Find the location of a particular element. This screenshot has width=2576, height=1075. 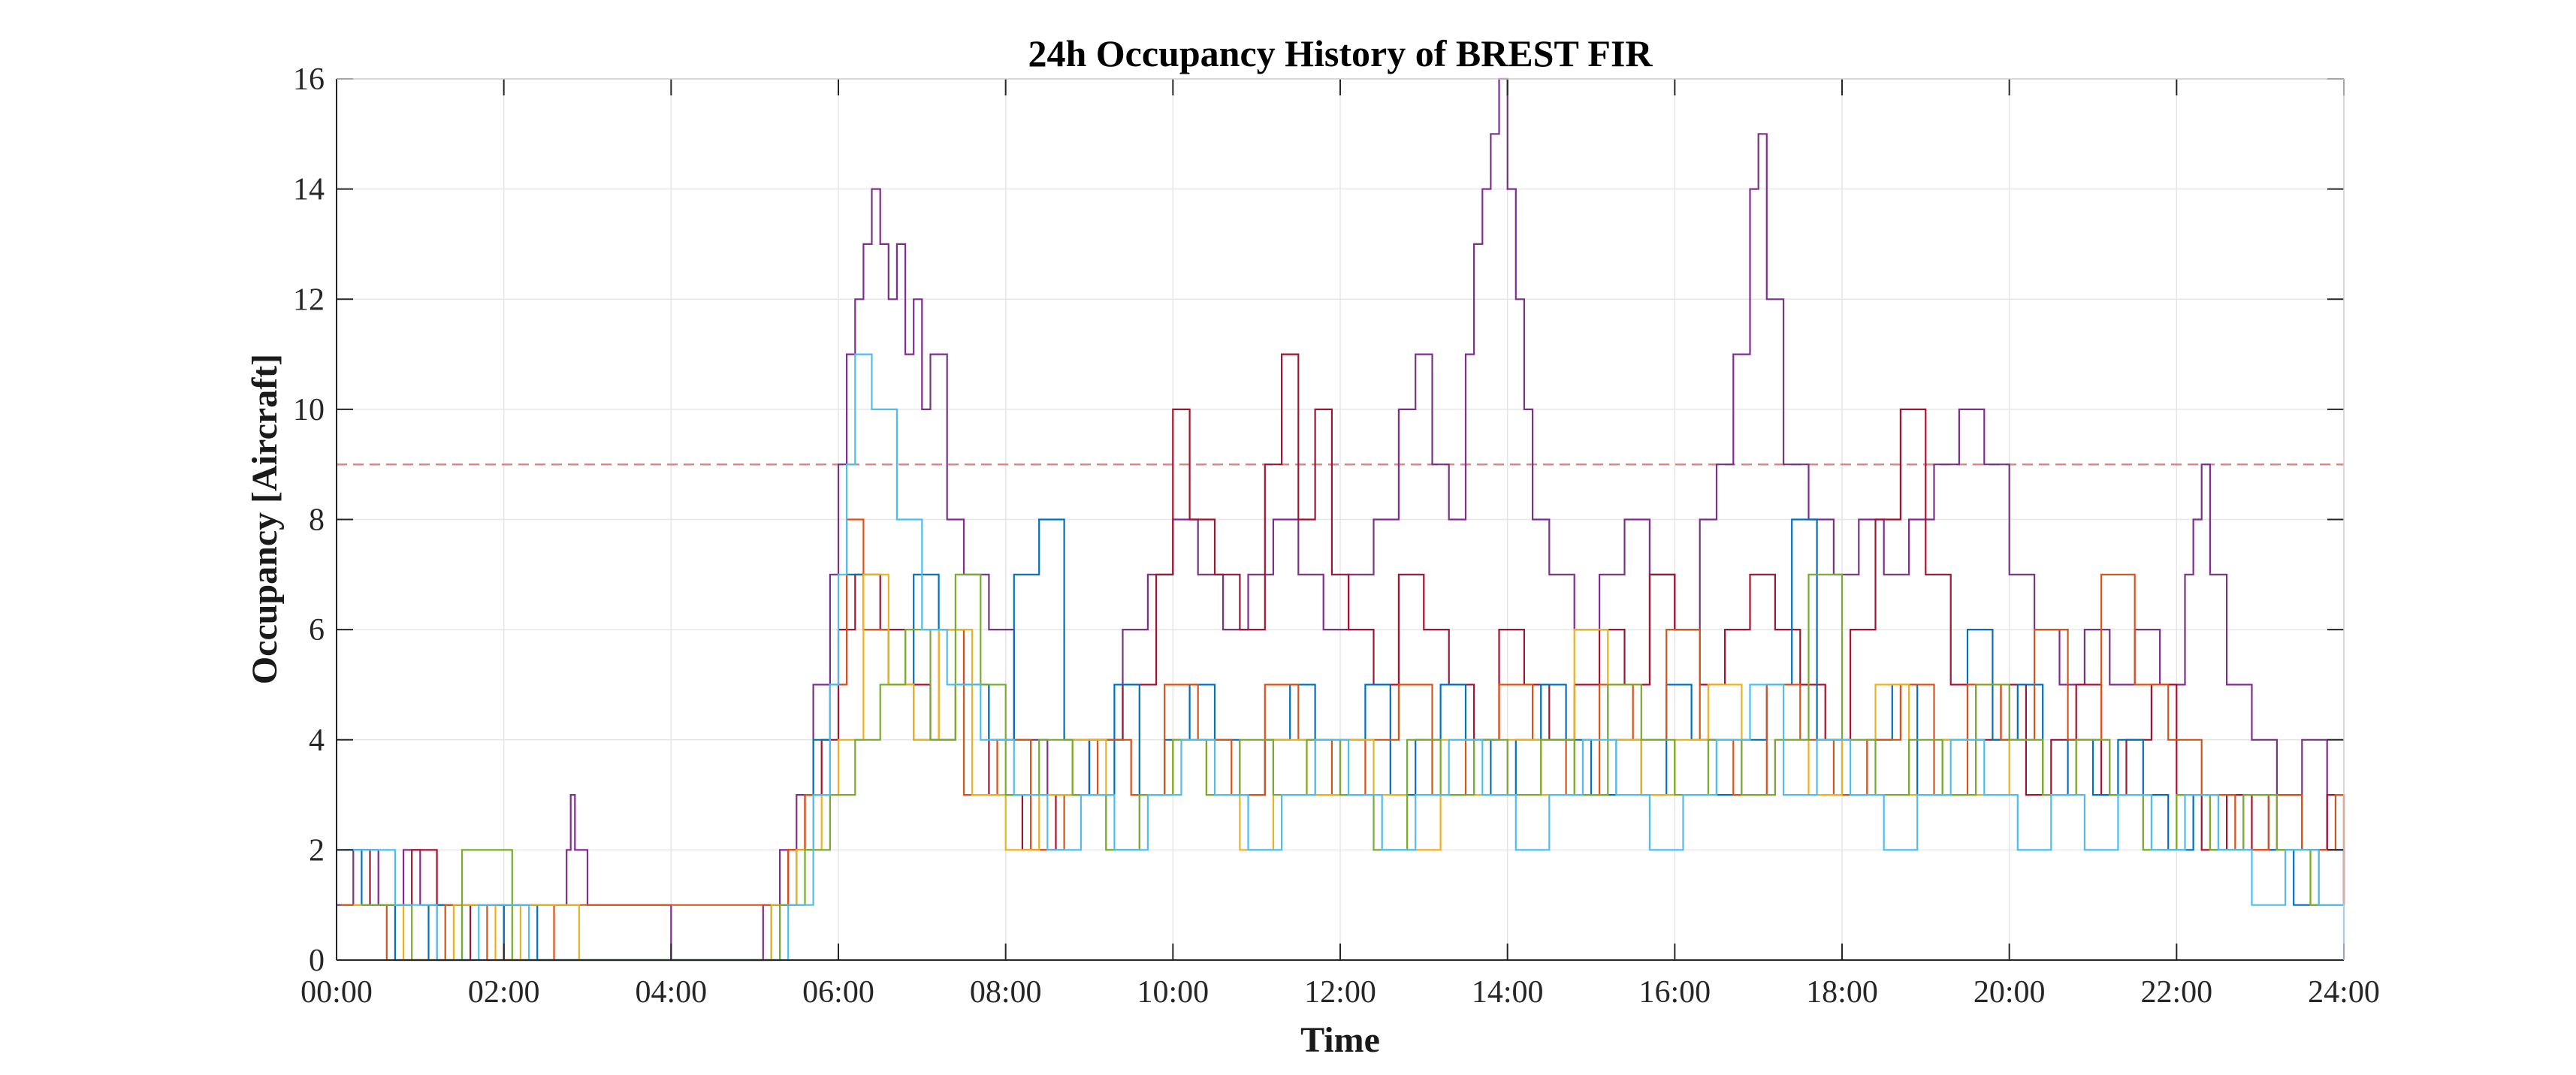

y-tick-label: 14 is located at coordinates (309, 190).